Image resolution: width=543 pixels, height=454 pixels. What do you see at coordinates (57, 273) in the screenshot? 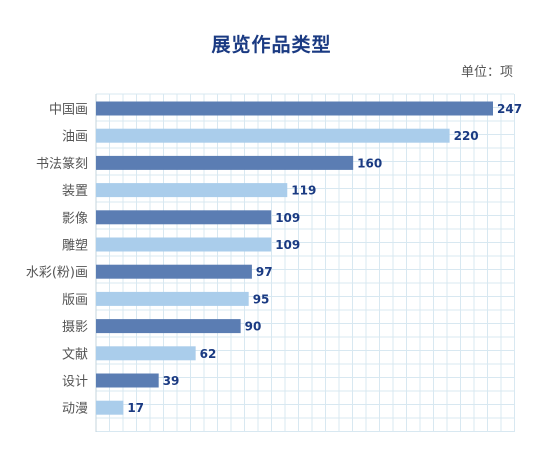
I see `category-label: 水彩(粉)画` at bounding box center [57, 273].